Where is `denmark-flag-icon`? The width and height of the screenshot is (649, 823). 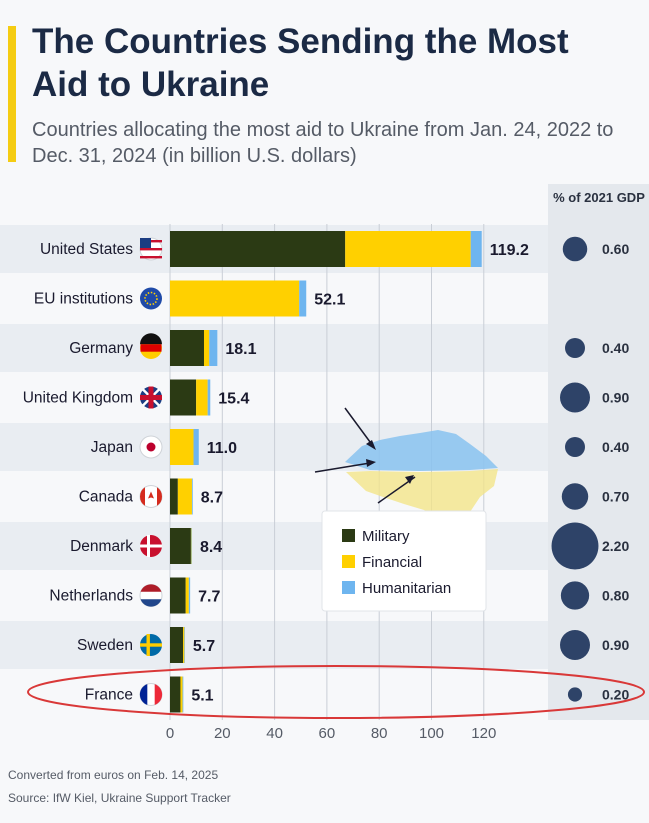 denmark-flag-icon is located at coordinates (151, 546).